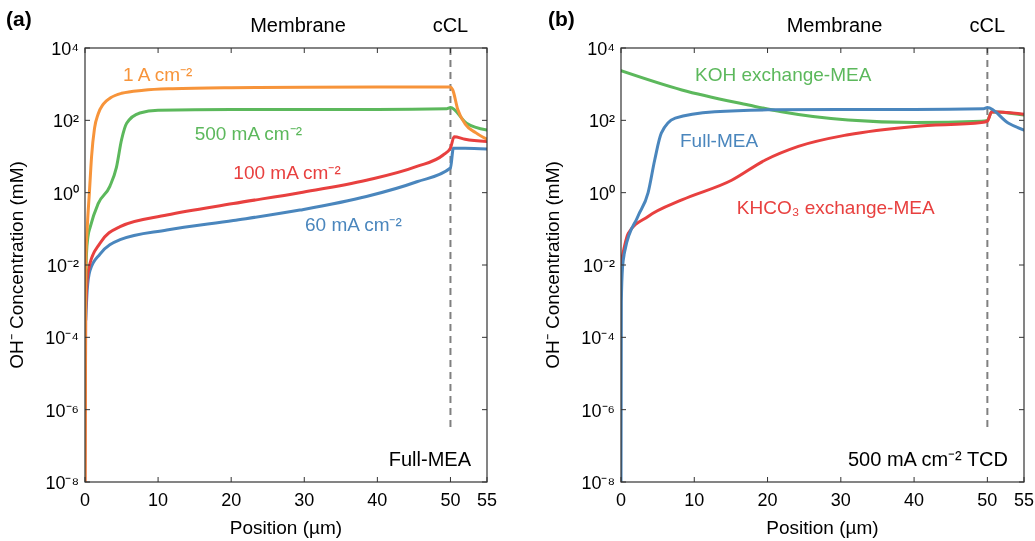 The height and width of the screenshot is (541, 1035). Describe the element at coordinates (19, 18) in the screenshot. I see `chart-title: (a)` at that location.